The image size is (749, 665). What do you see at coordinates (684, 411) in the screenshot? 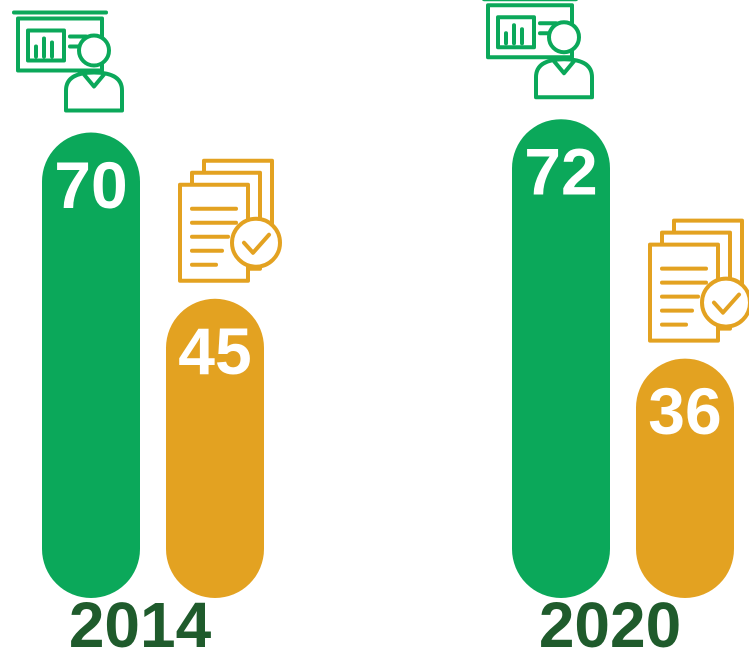
I see `value-label: 36` at bounding box center [684, 411].